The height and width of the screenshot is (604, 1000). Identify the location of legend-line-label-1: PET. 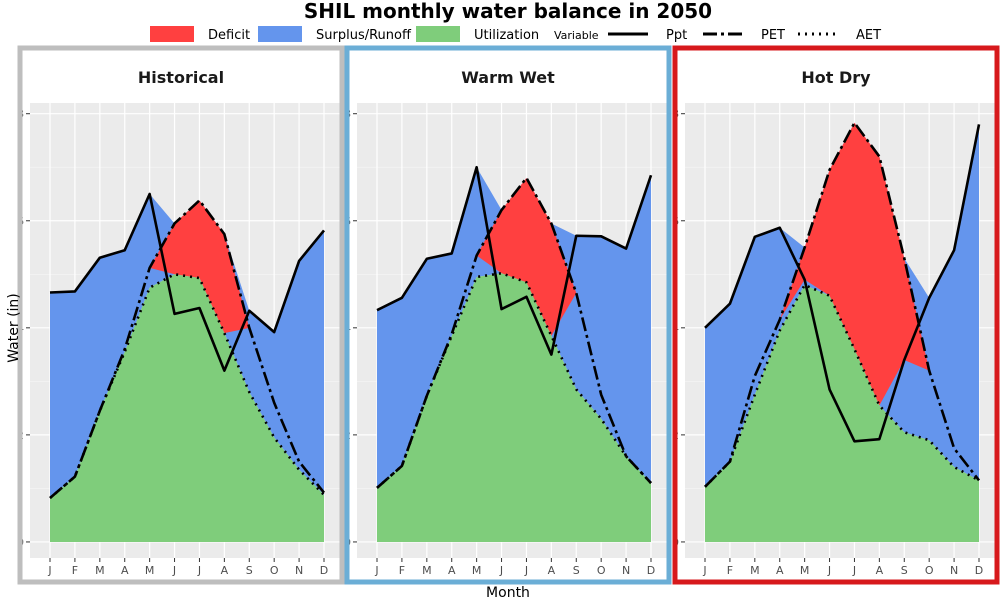
(773, 35).